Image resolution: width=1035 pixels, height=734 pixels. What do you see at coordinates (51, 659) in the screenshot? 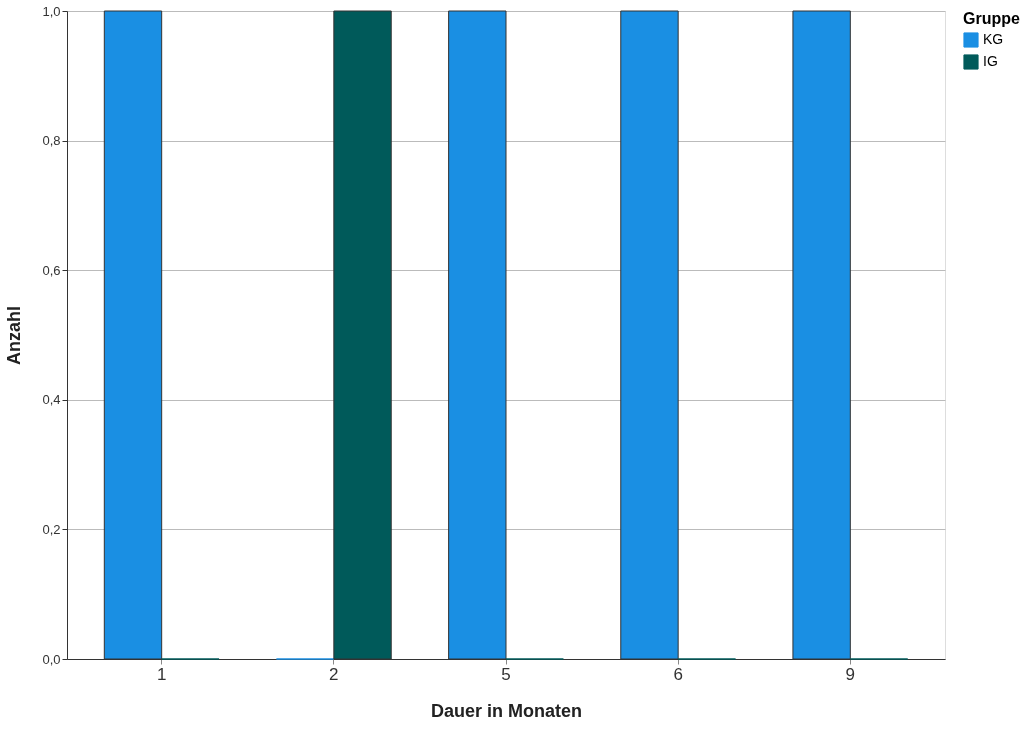
I see `y-tick-label: 0,0` at bounding box center [51, 659].